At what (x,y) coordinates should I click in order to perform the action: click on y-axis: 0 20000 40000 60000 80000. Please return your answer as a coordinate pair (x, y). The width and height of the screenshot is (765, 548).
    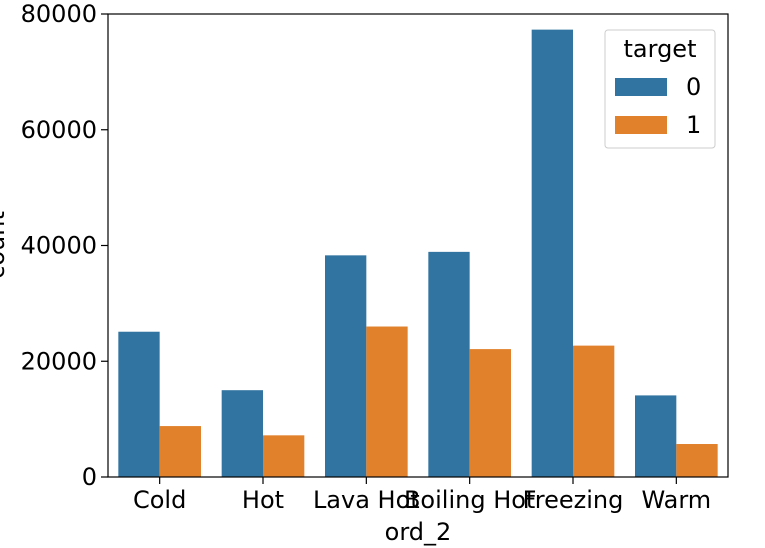
    Looking at the image, I should click on (64, 245).